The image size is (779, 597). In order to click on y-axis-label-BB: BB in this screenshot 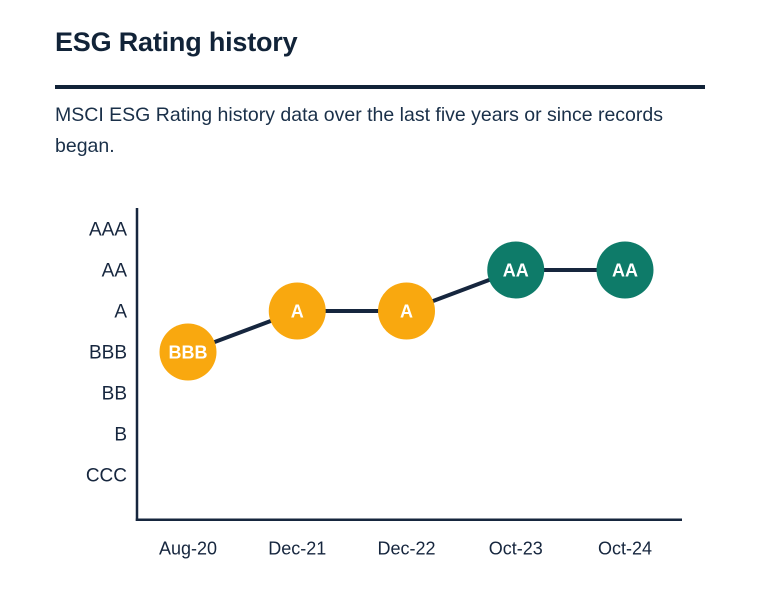, I will do `click(114, 394)`.